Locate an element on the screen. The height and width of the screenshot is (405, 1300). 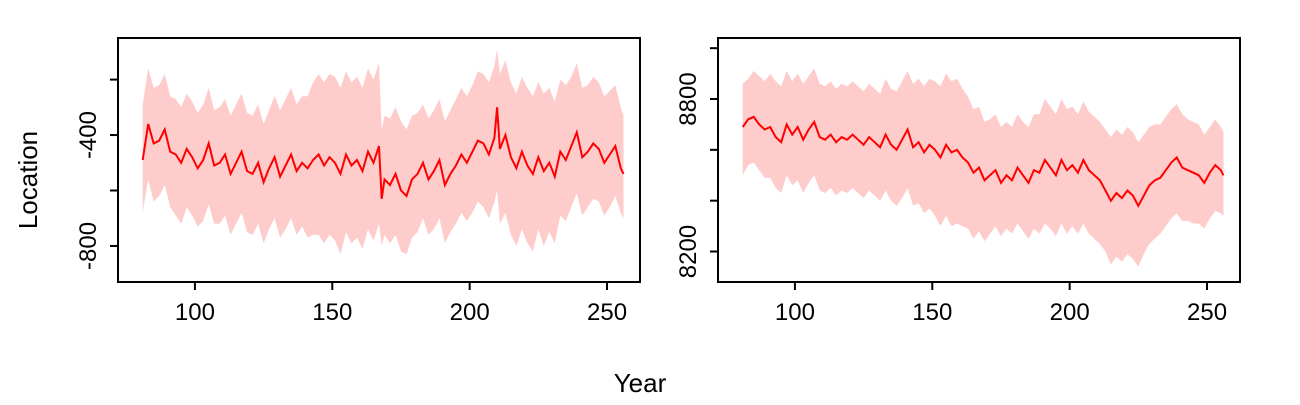
y-tick-label: -400 is located at coordinates (88, 135).